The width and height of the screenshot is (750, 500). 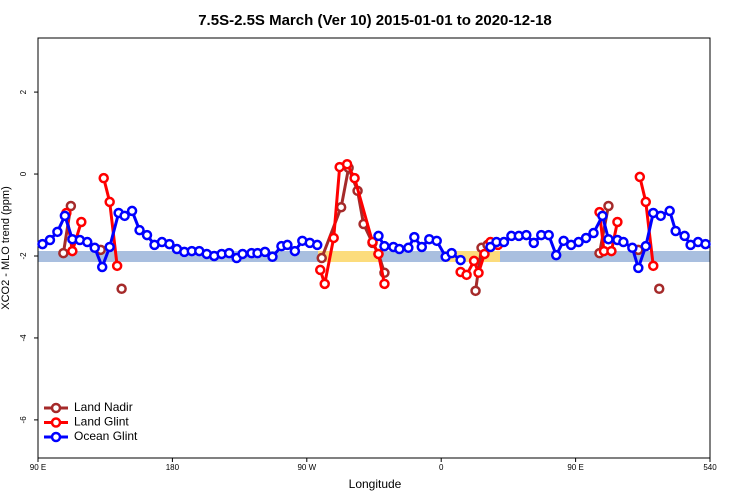 I want to click on series, so click(x=374, y=239).